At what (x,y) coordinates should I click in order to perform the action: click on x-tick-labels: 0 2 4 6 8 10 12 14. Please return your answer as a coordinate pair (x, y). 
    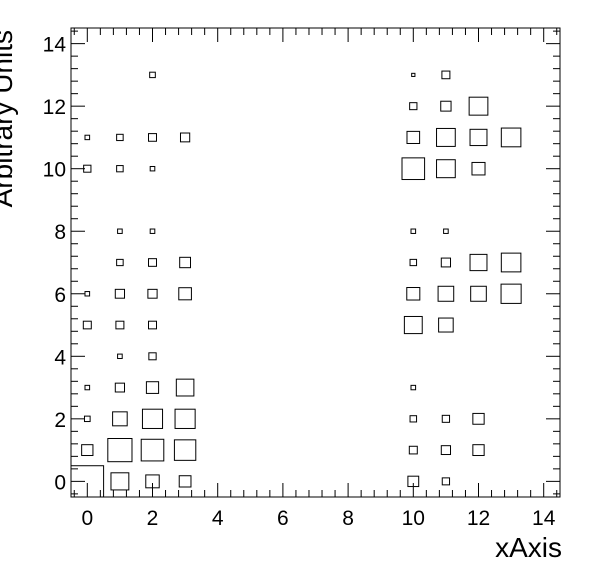
    Looking at the image, I should click on (318, 518).